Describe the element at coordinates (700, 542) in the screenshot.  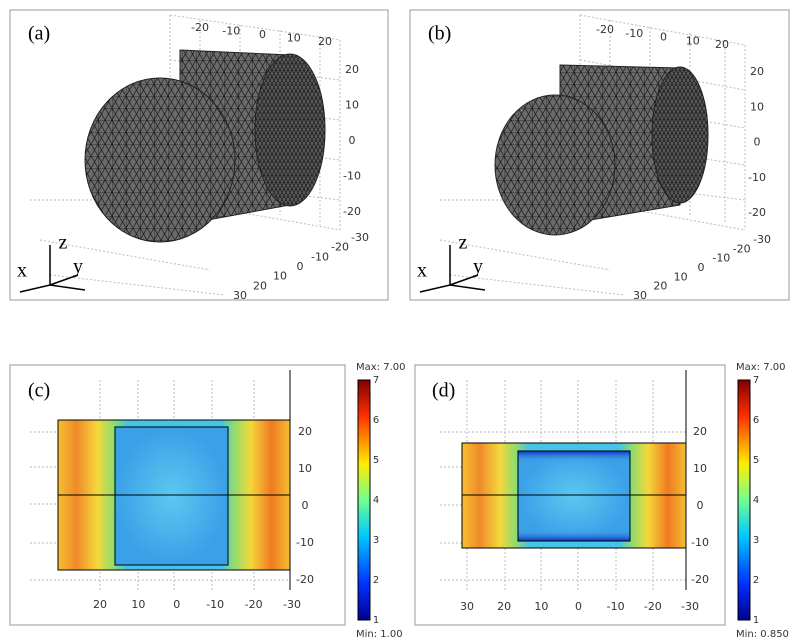
I see `y-tick-label: -10` at that location.